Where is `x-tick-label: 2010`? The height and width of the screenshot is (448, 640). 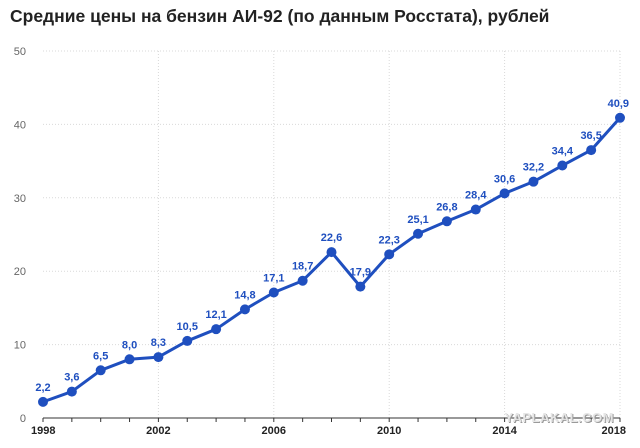
x-tick-label: 2010 is located at coordinates (389, 431).